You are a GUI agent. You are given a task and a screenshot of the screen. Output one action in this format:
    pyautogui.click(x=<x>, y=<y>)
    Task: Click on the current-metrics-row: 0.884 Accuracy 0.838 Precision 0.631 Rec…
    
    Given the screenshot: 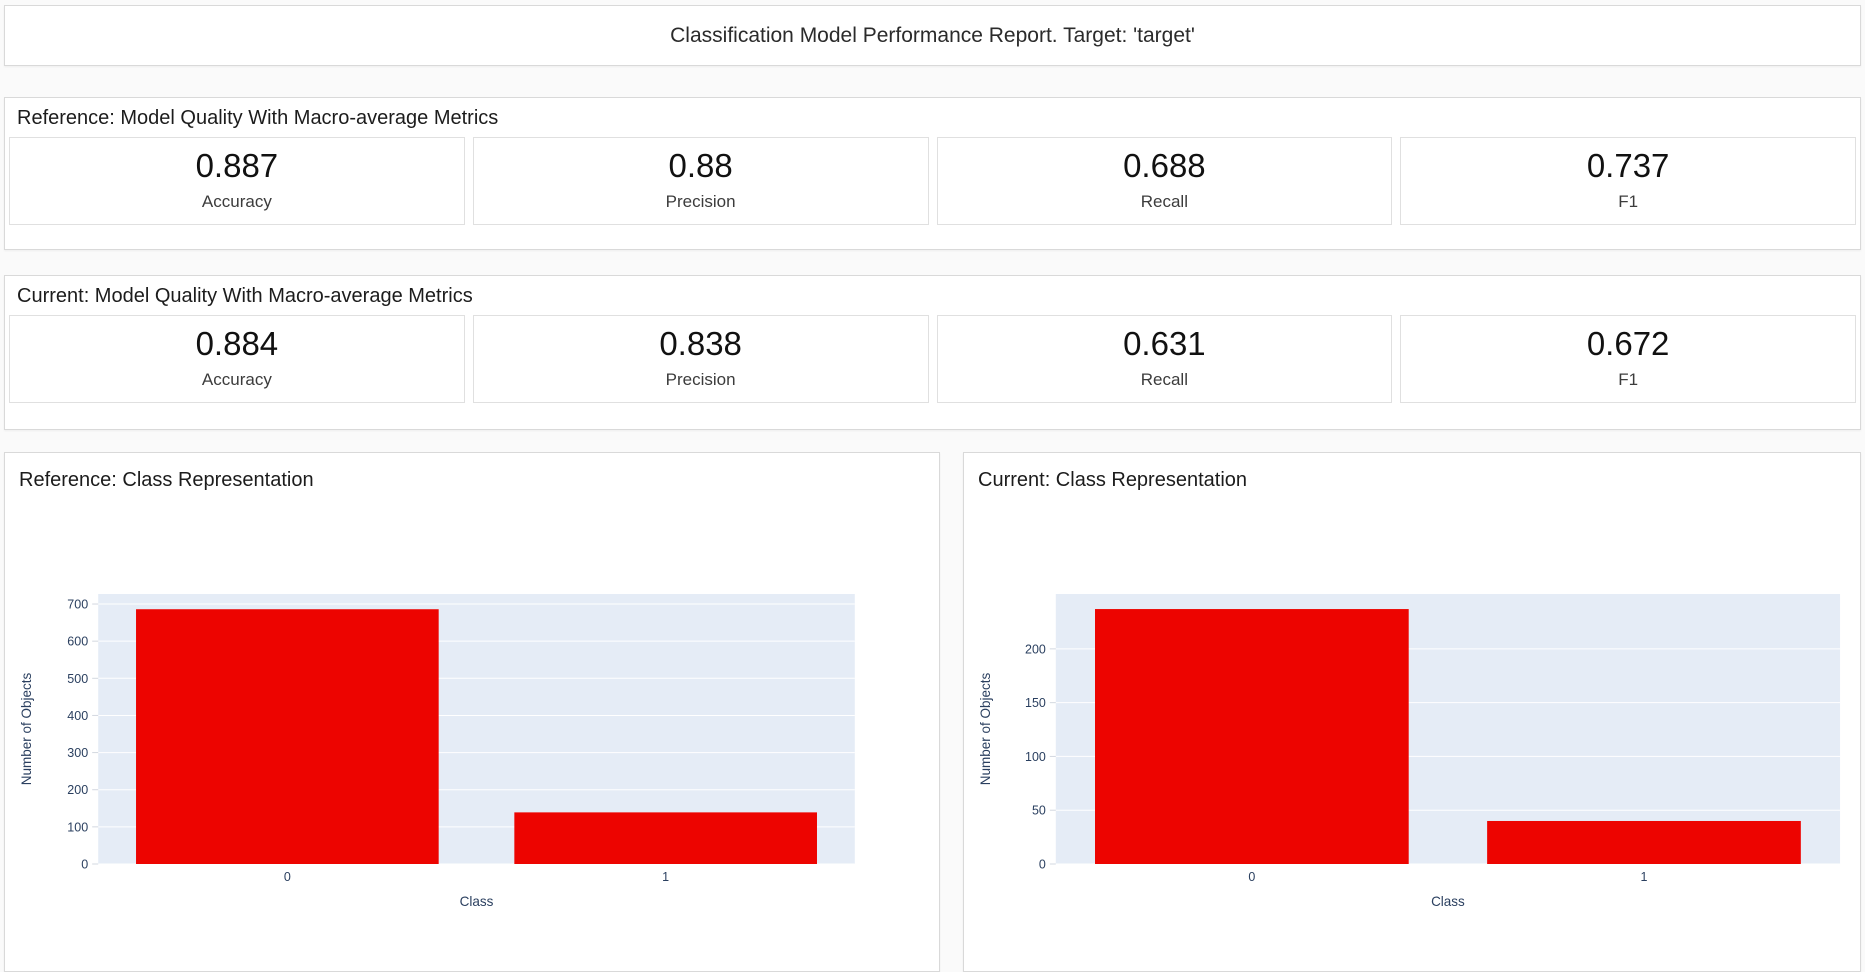 What is the action you would take?
    pyautogui.click(x=932, y=359)
    